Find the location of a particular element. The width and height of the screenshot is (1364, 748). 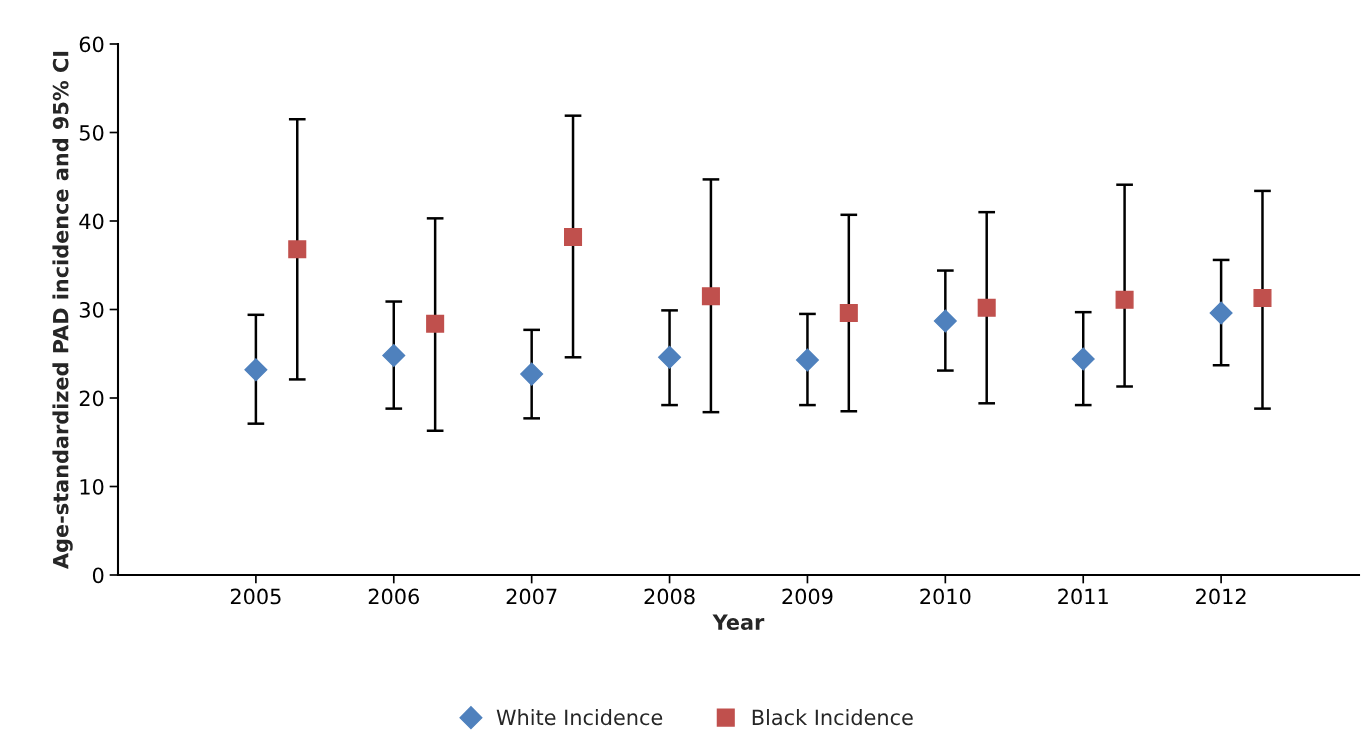

y-tick-label: 10 is located at coordinates (92, 486).